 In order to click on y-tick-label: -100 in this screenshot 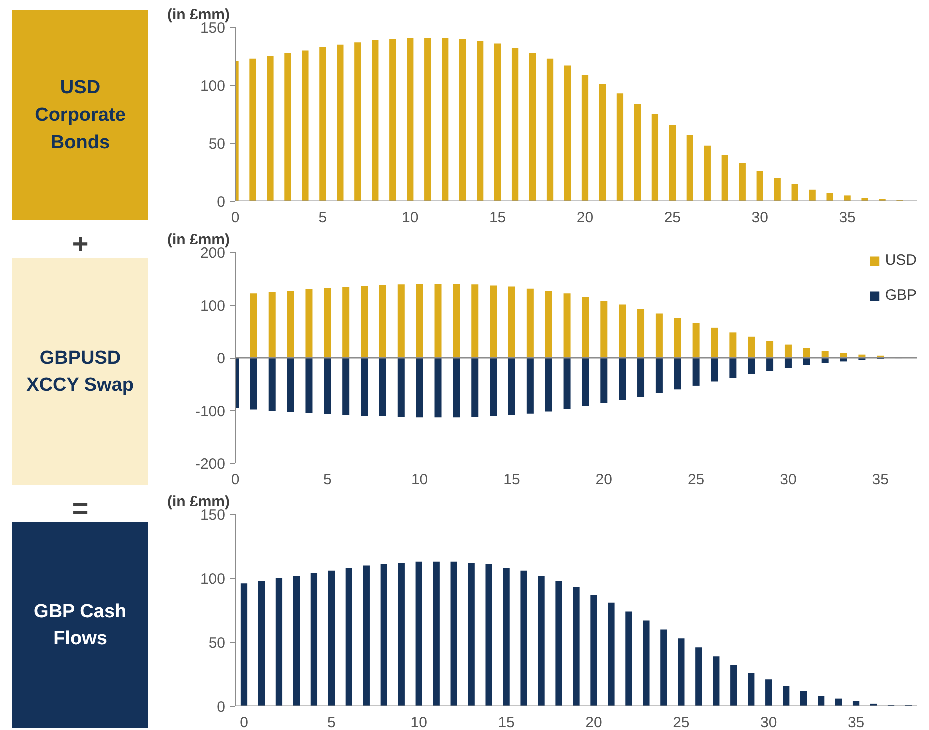, I will do `click(210, 411)`.